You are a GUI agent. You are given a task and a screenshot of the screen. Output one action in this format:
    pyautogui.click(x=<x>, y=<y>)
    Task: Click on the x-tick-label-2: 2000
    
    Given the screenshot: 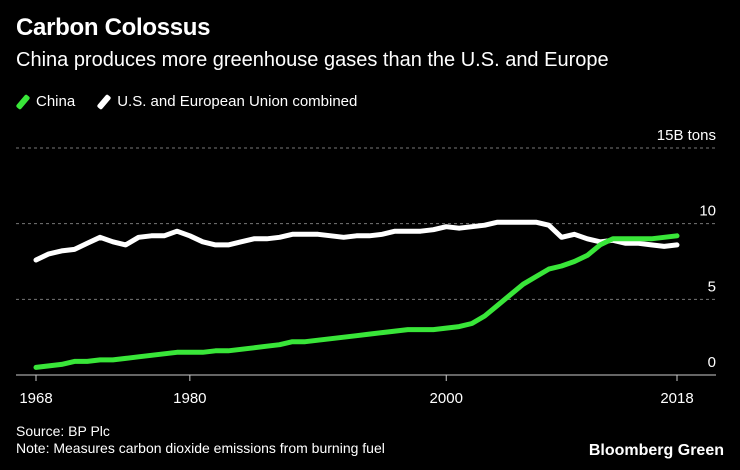 What is the action you would take?
    pyautogui.click(x=446, y=398)
    